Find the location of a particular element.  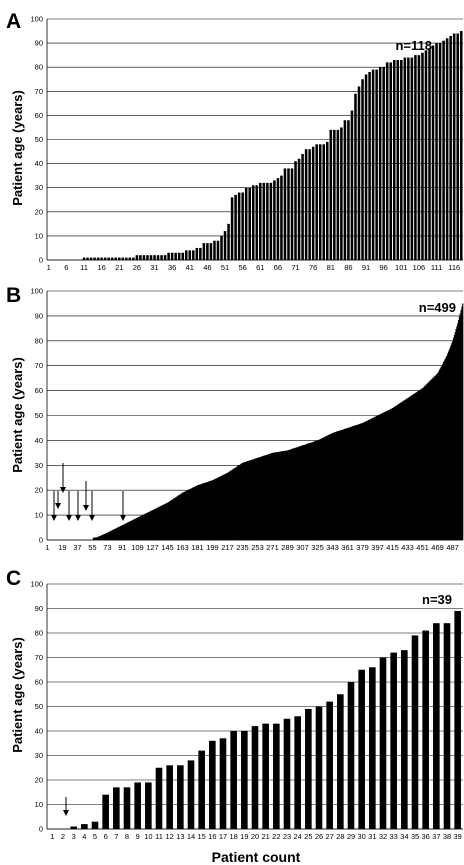

n-label-c: n=39 is located at coordinates (437, 599).